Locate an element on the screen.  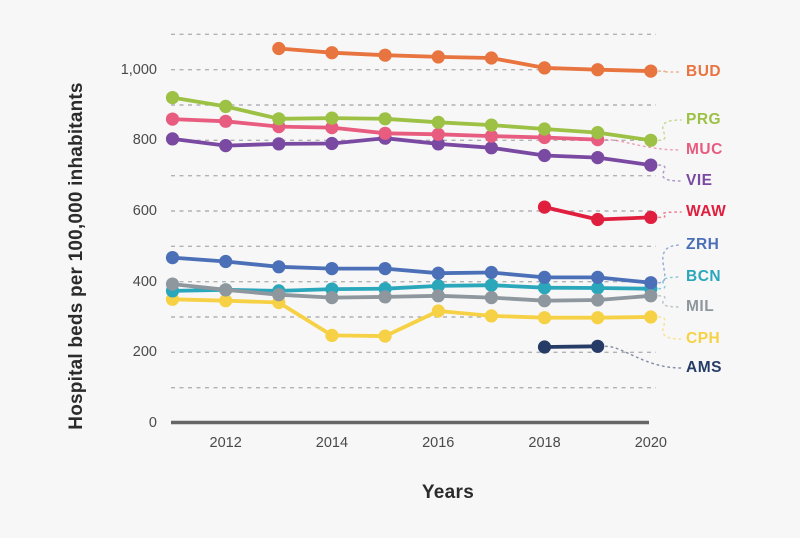
y-tick-label: 200 is located at coordinates (144, 352).